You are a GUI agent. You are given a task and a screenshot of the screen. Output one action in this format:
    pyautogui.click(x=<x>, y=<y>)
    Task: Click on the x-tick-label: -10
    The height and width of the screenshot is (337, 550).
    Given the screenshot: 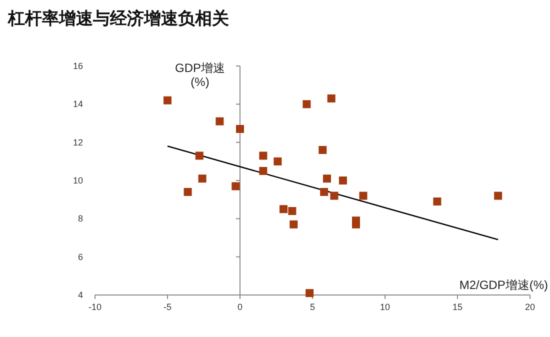 What is the action you would take?
    pyautogui.click(x=95, y=307)
    